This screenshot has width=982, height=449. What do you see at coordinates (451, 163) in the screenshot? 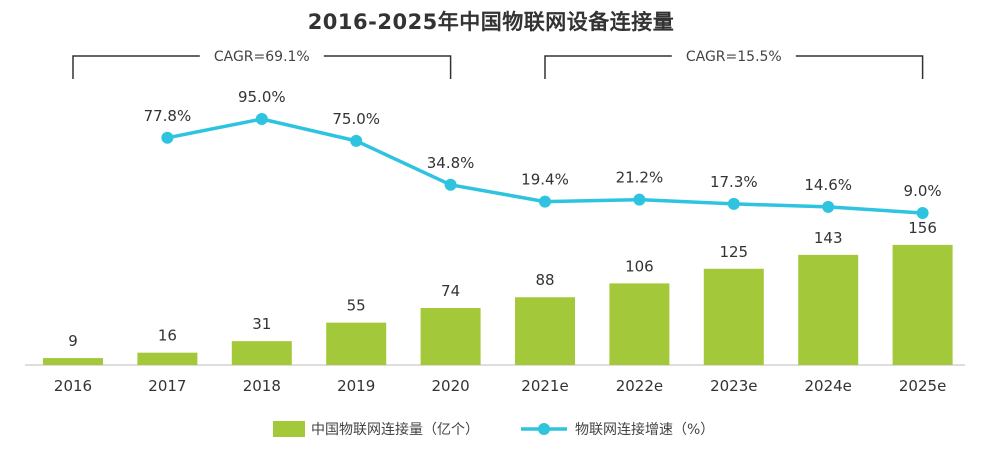
I see `line-value-label: 34.8%` at bounding box center [451, 163].